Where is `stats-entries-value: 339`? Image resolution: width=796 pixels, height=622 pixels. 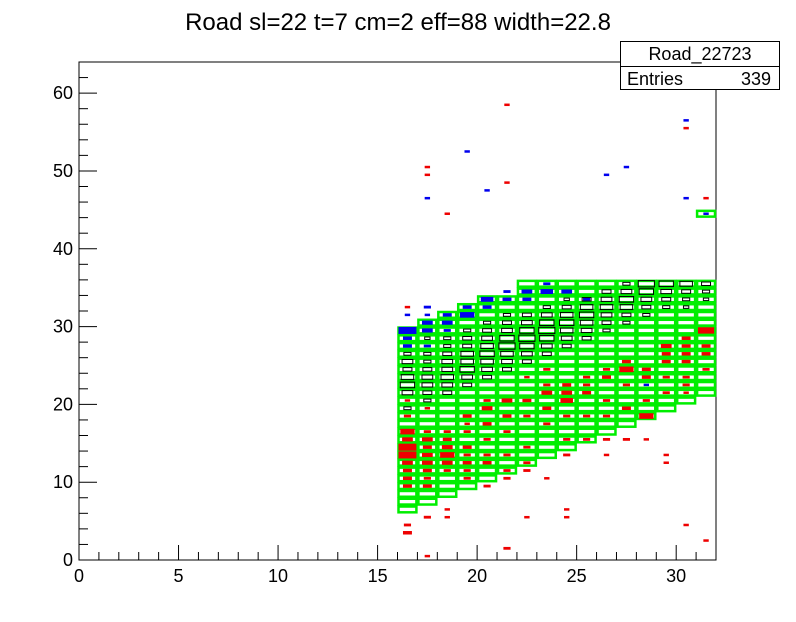 stats-entries-value: 339 is located at coordinates (755, 79).